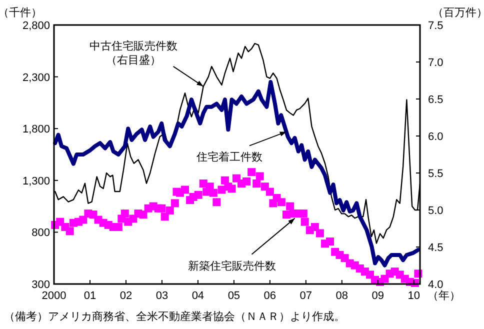 The height and width of the screenshot is (329, 484). I want to click on x-tick-label: 05, so click(234, 296).